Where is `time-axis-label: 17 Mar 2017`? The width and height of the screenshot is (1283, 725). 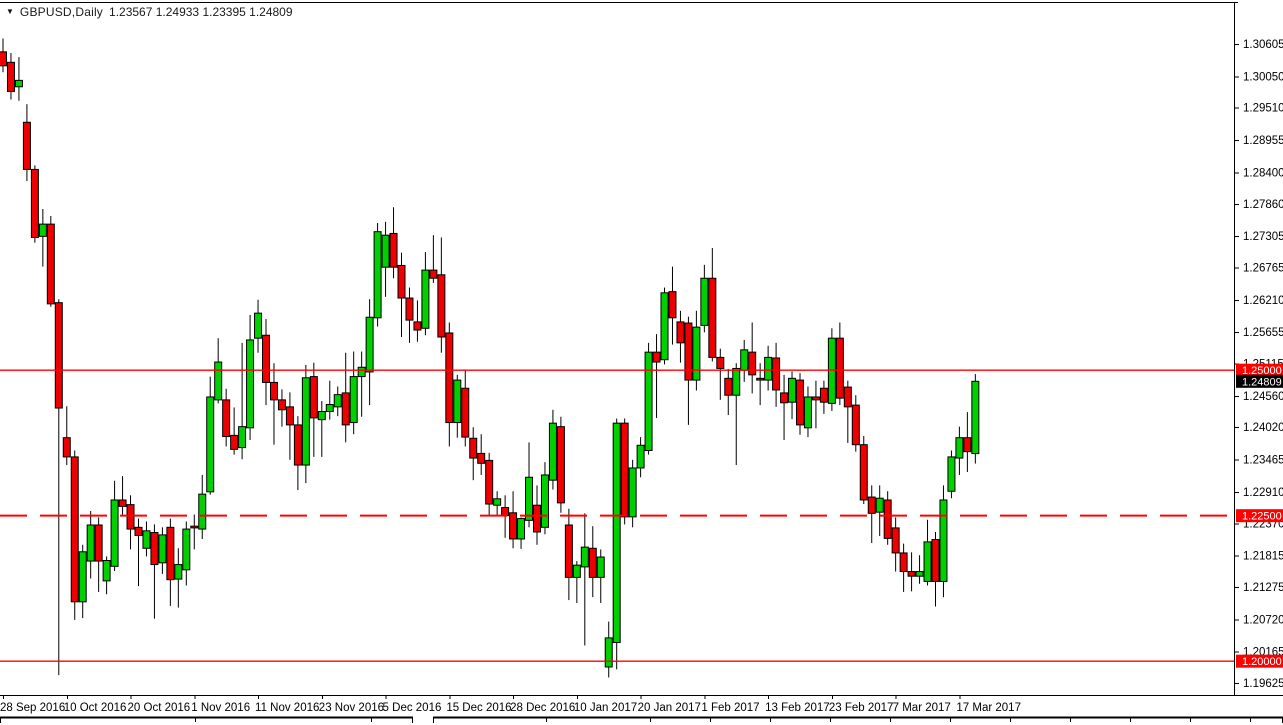 time-axis-label: 17 Mar 2017 is located at coordinates (988, 708).